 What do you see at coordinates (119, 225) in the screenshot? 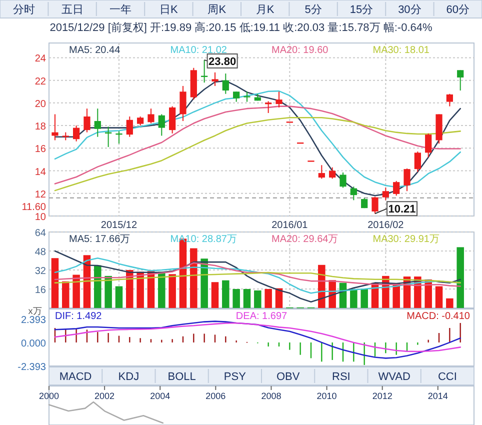
I see `x-tick-label: 2015/12` at bounding box center [119, 225].